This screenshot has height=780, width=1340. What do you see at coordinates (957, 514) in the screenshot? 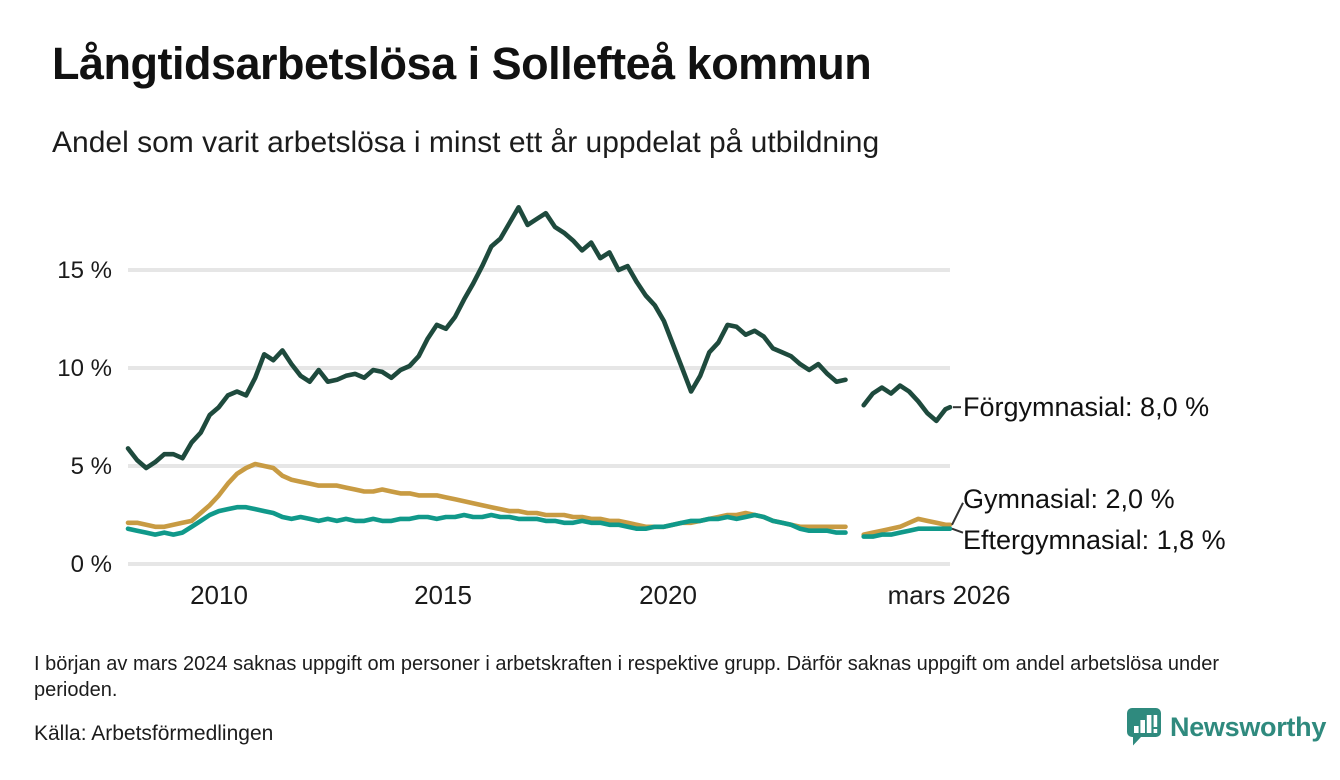
I see `leader-line-gymnasial` at bounding box center [957, 514].